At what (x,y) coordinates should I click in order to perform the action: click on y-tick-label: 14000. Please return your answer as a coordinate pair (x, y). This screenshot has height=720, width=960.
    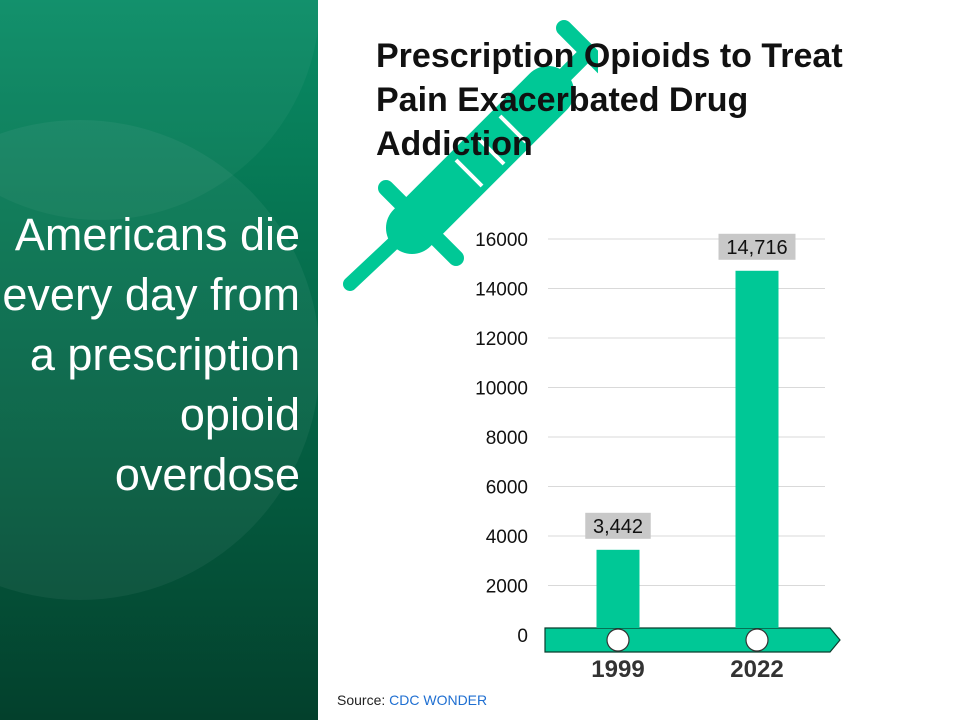
    Looking at the image, I should click on (501, 290).